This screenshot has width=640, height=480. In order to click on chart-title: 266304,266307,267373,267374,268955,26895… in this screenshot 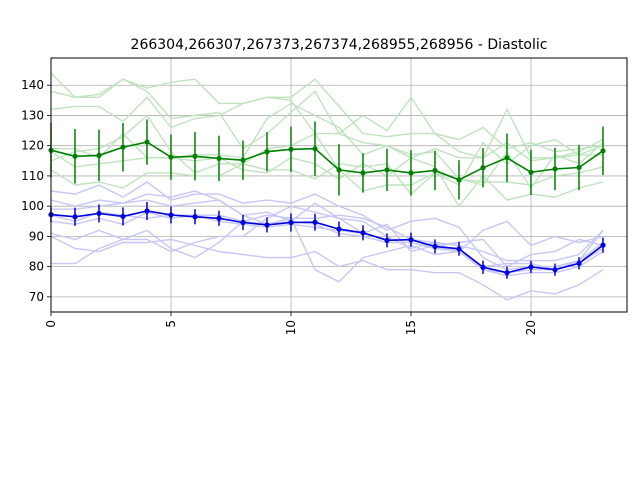, I will do `click(339, 45)`.